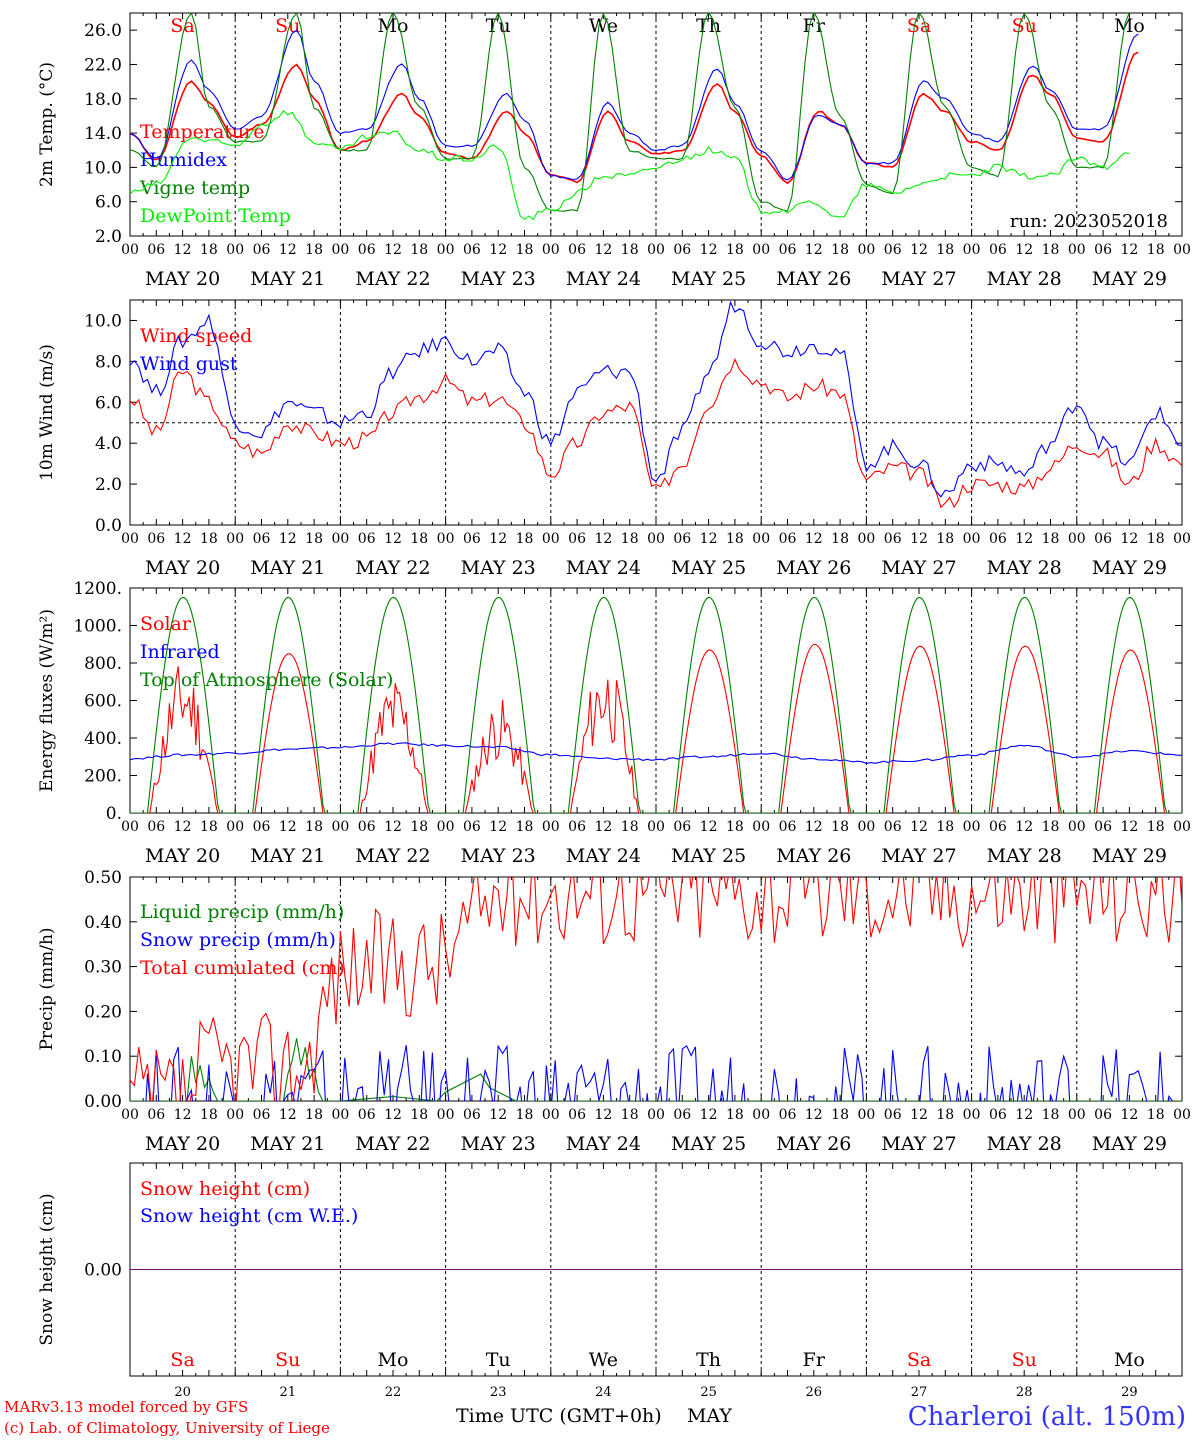  What do you see at coordinates (103, 31) in the screenshot?
I see `y-tick-label: 26.0` at bounding box center [103, 31].